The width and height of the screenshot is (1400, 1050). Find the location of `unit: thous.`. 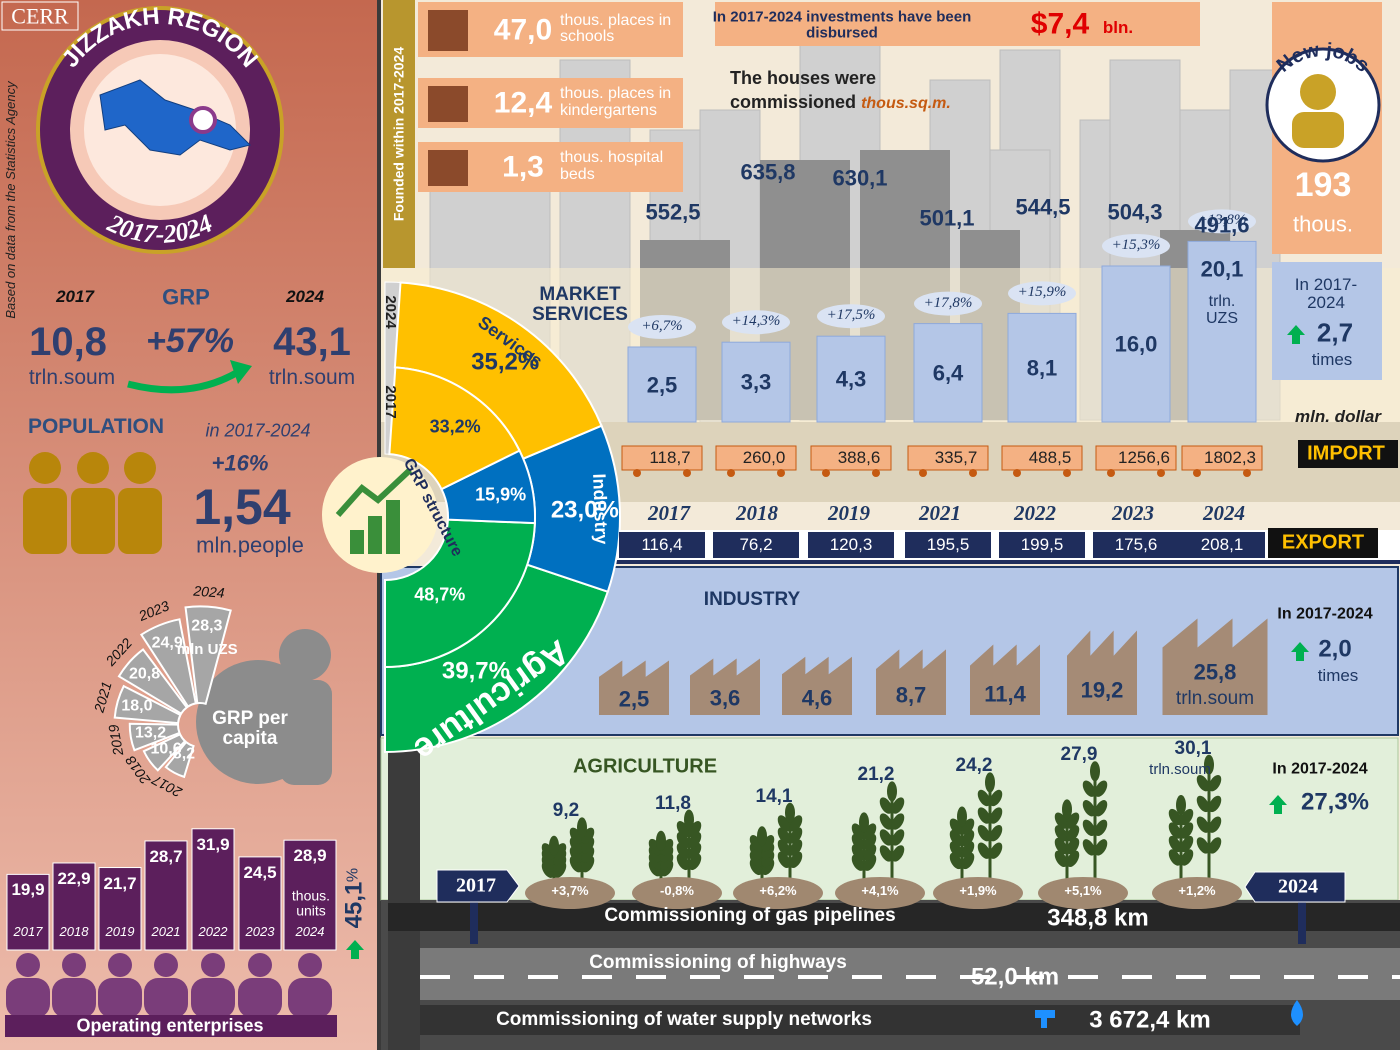

unit: thous. is located at coordinates (1323, 224).